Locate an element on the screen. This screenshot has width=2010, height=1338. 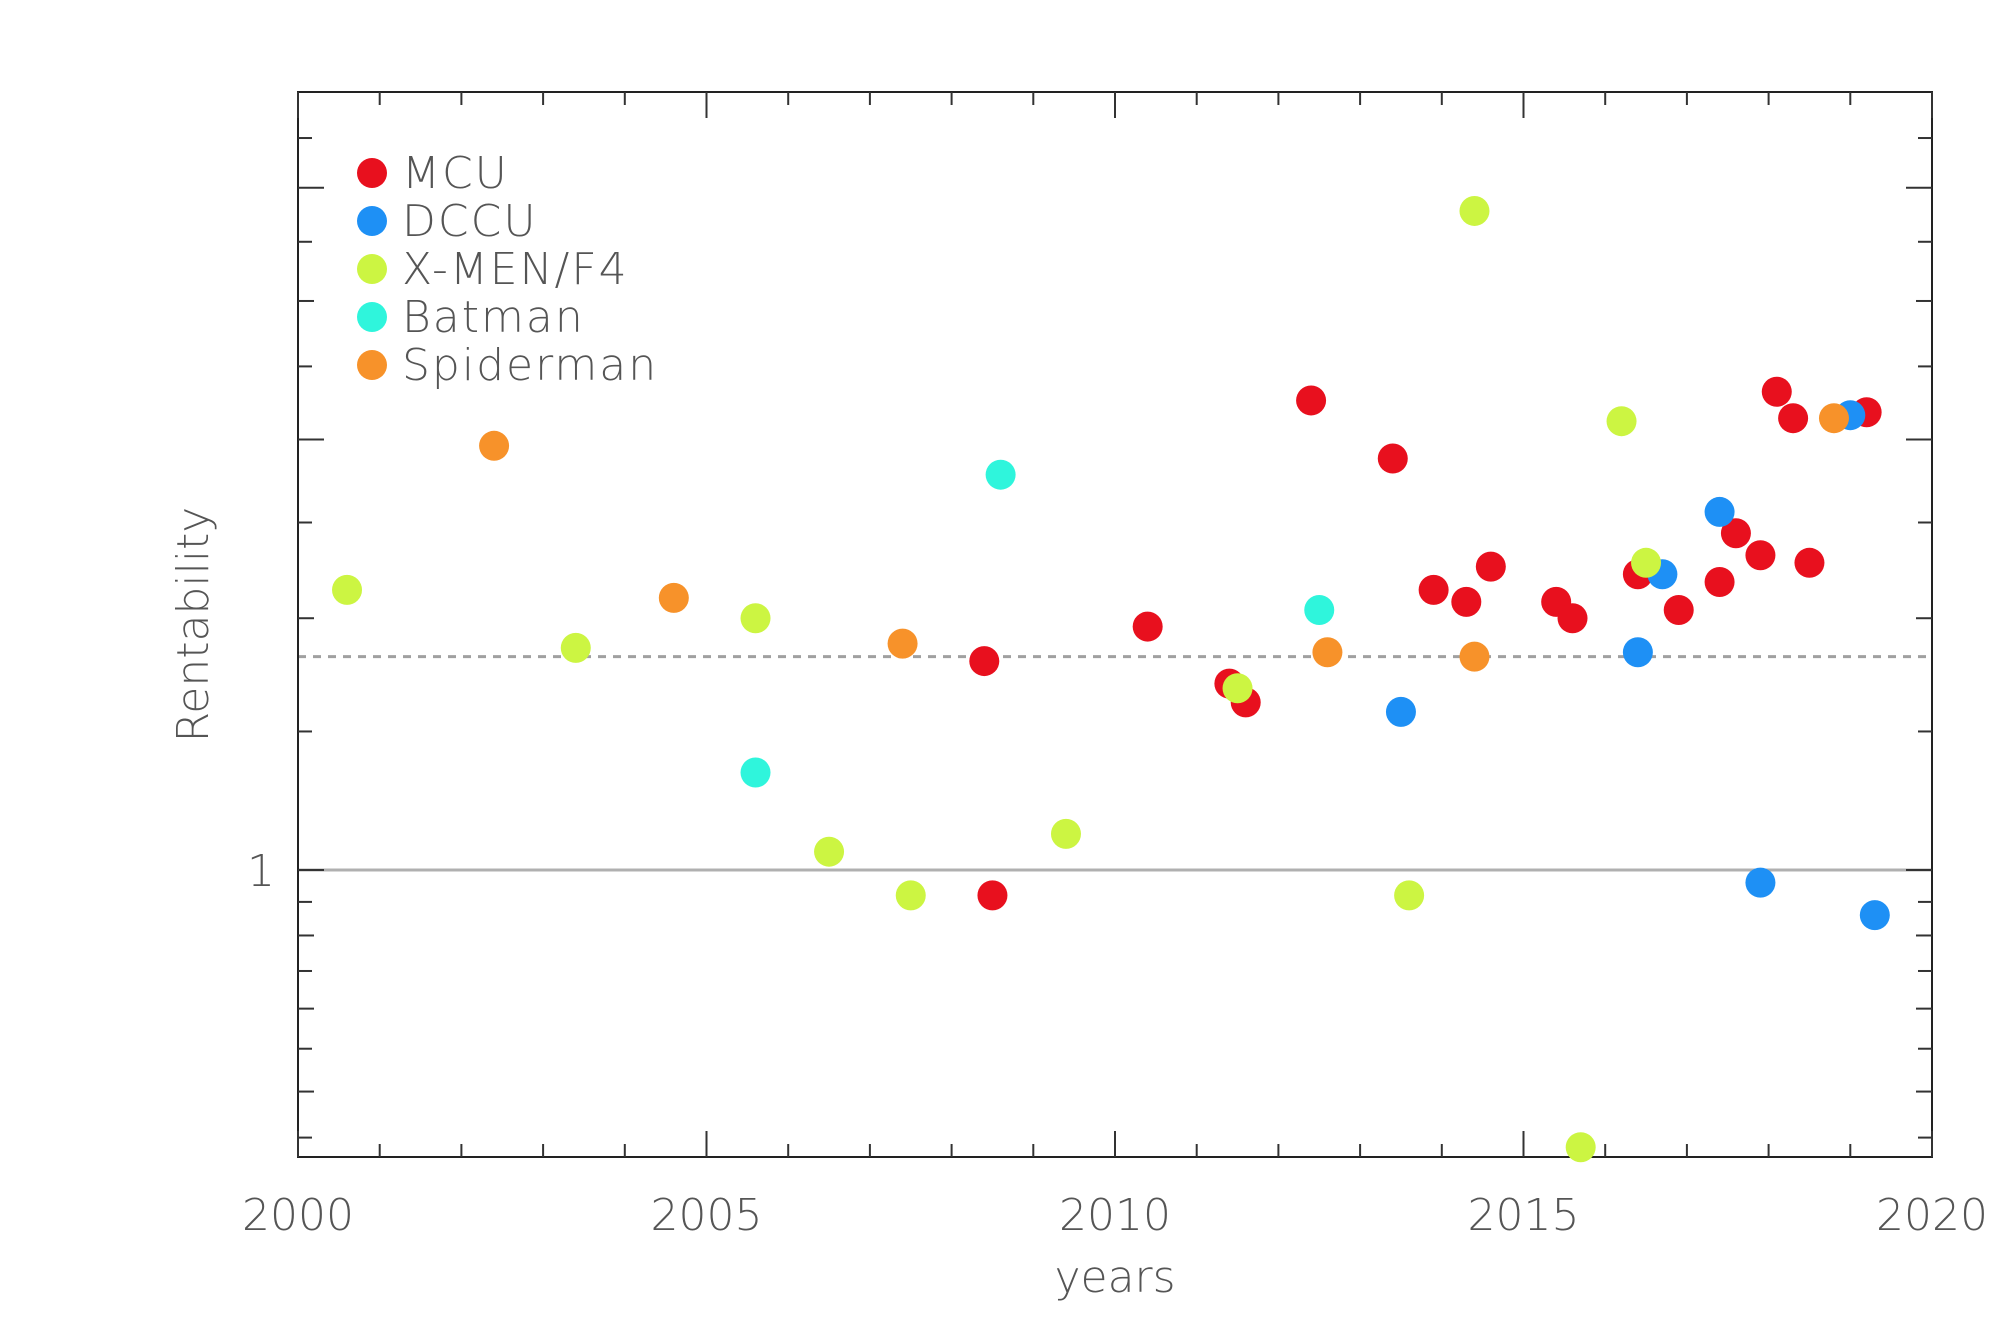
legend-marker-batman is located at coordinates (372, 317).